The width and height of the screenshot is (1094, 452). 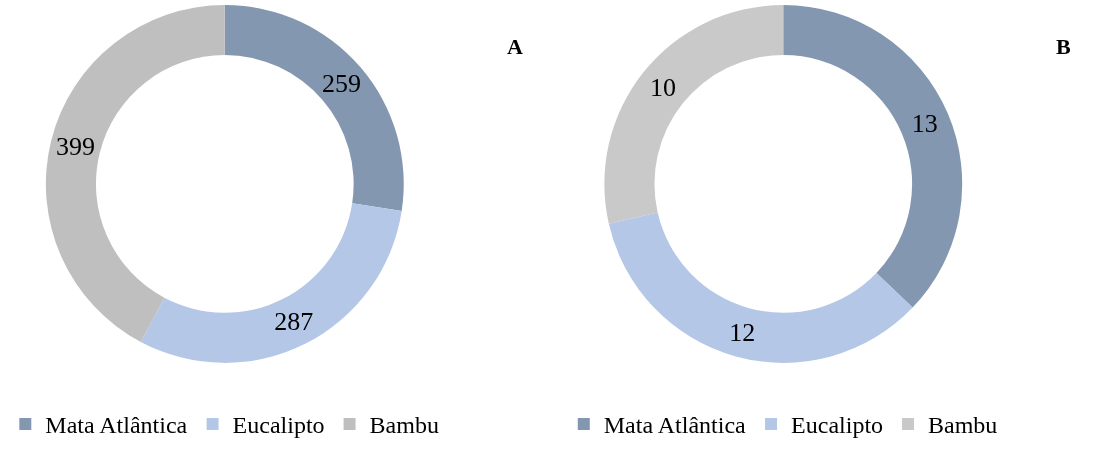 I want to click on data-label: 259, so click(x=342, y=84).